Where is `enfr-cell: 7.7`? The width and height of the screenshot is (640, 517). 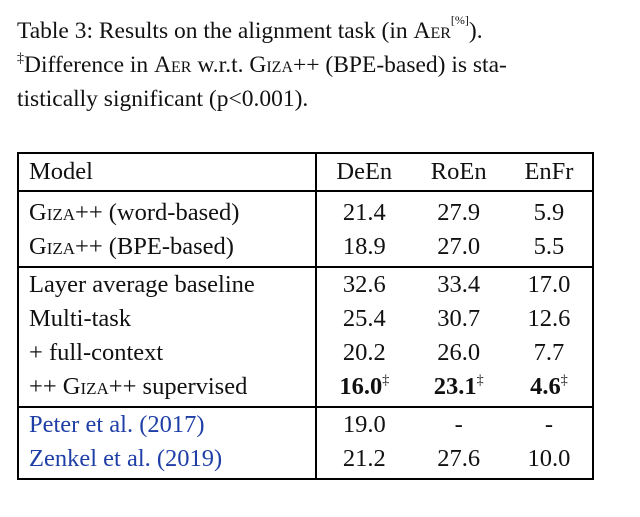 enfr-cell: 7.7 is located at coordinates (549, 352).